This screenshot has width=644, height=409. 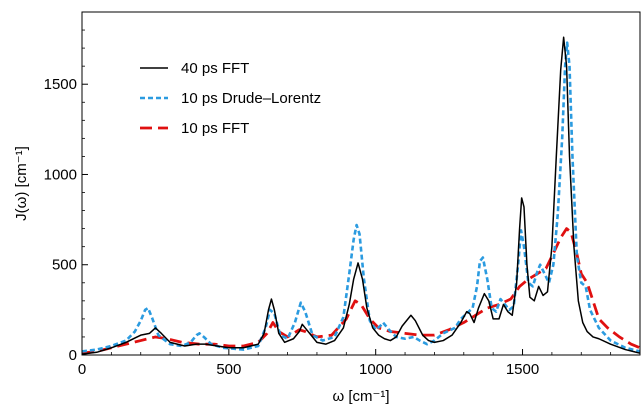 What do you see at coordinates (360, 396) in the screenshot?
I see `x-axis-title: ω [cm⁻¹]` at bounding box center [360, 396].